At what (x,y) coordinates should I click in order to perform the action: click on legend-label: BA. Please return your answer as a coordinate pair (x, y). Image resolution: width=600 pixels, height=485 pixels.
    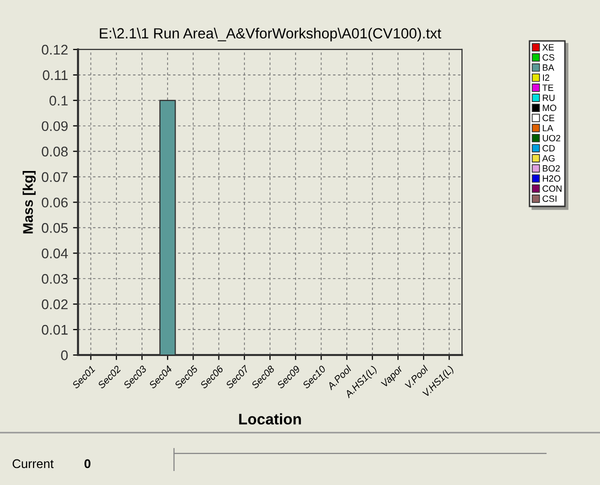
    Looking at the image, I should click on (548, 67).